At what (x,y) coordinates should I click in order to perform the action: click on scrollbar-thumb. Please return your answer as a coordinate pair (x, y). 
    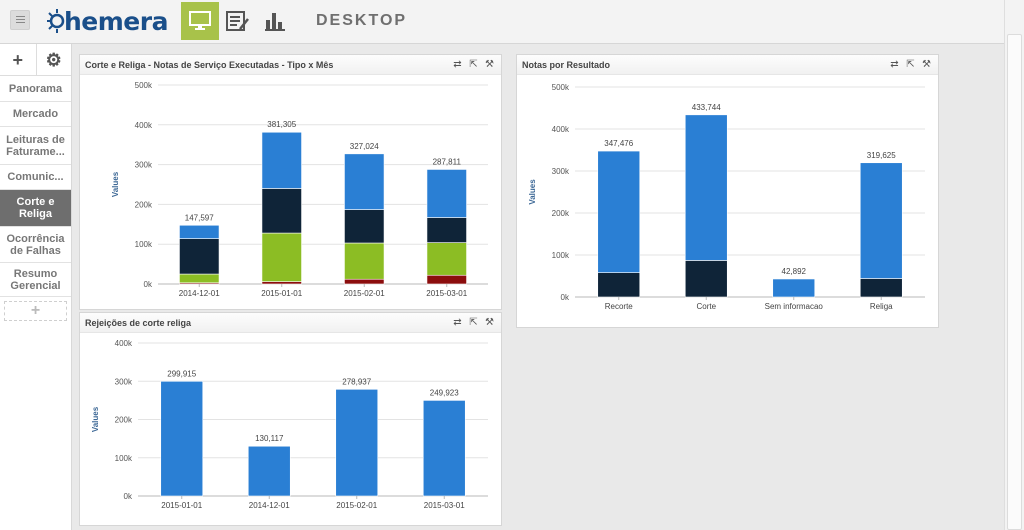
    Looking at the image, I should click on (1014, 282).